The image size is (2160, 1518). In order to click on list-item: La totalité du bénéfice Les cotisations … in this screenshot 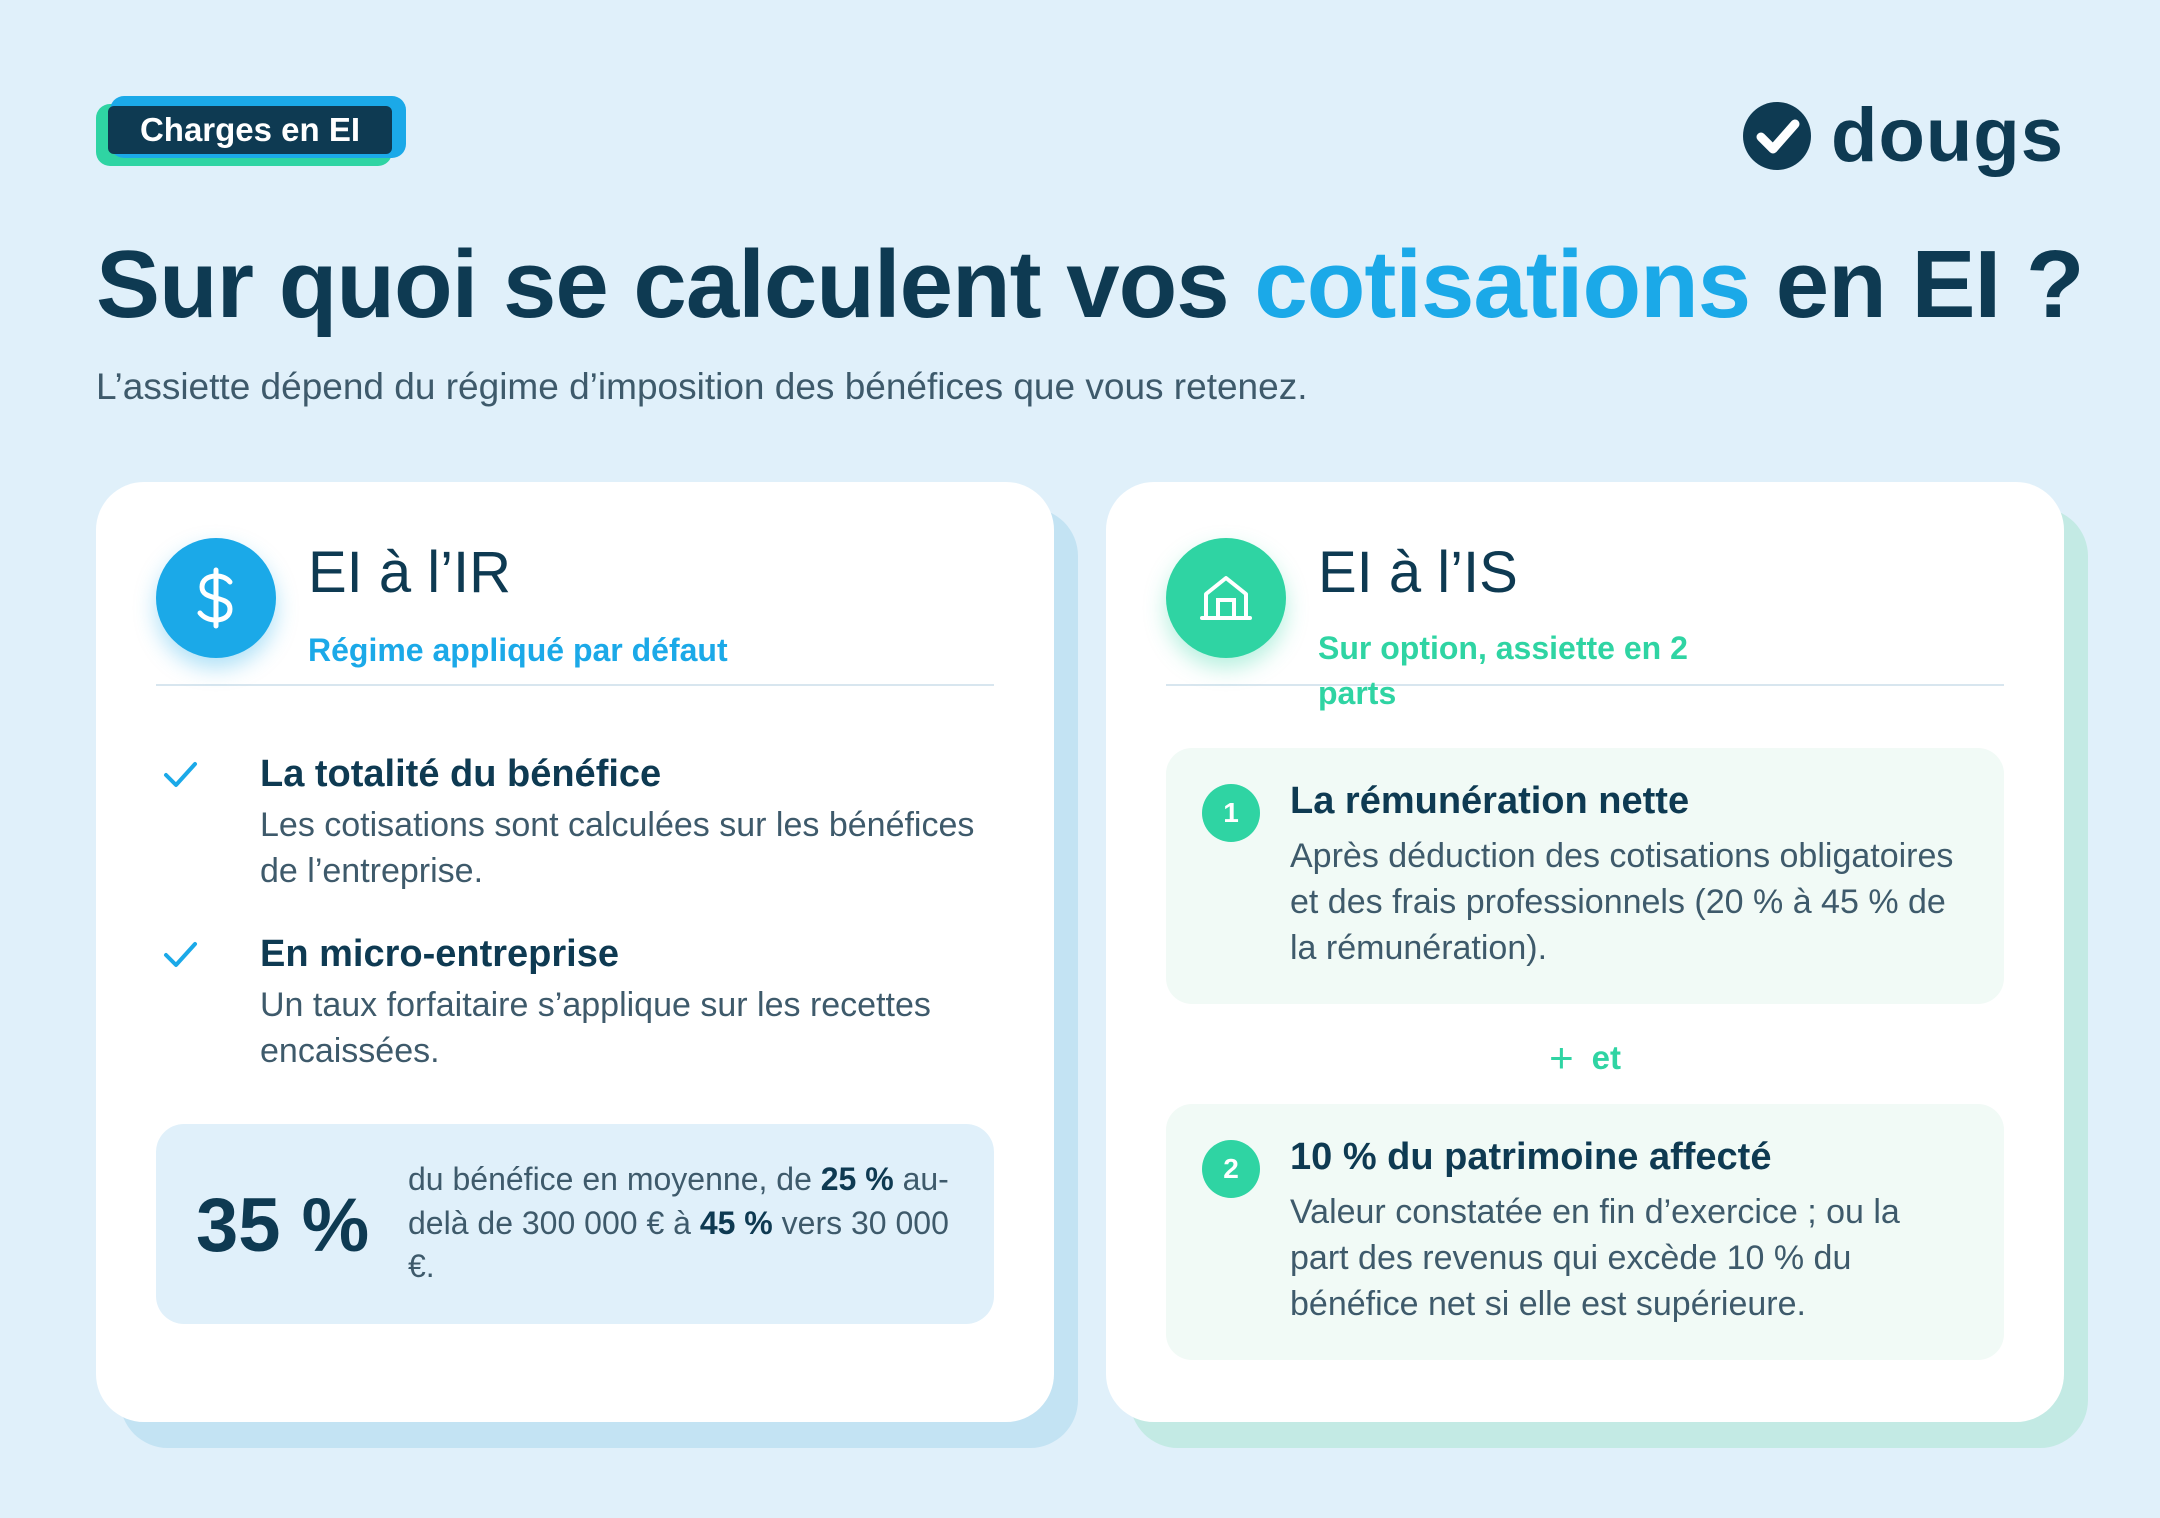, I will do `click(577, 822)`.